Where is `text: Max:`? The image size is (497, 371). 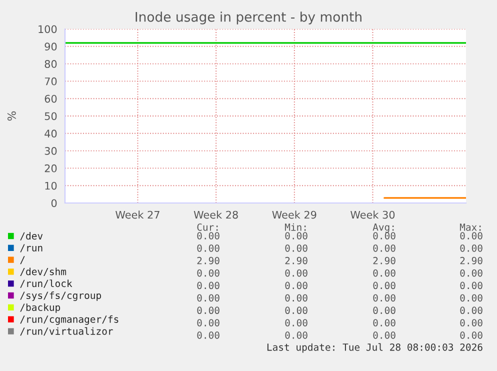
text: Max: is located at coordinates (470, 227).